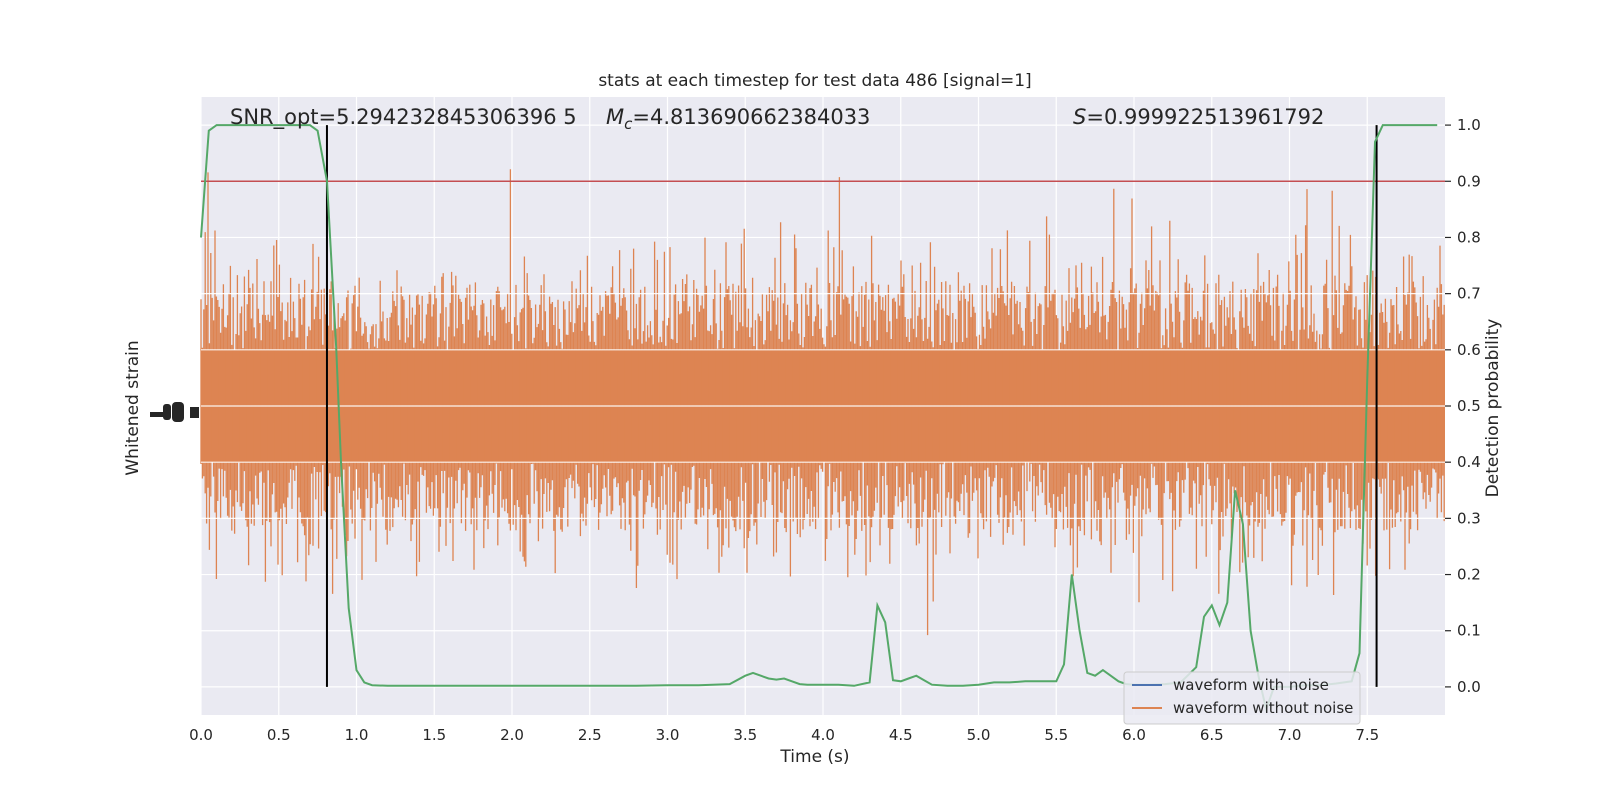 The image size is (1600, 800). Describe the element at coordinates (403, 117) in the screenshot. I see `snr-annotation: SNR_opt=5.294232845306396 5` at that location.